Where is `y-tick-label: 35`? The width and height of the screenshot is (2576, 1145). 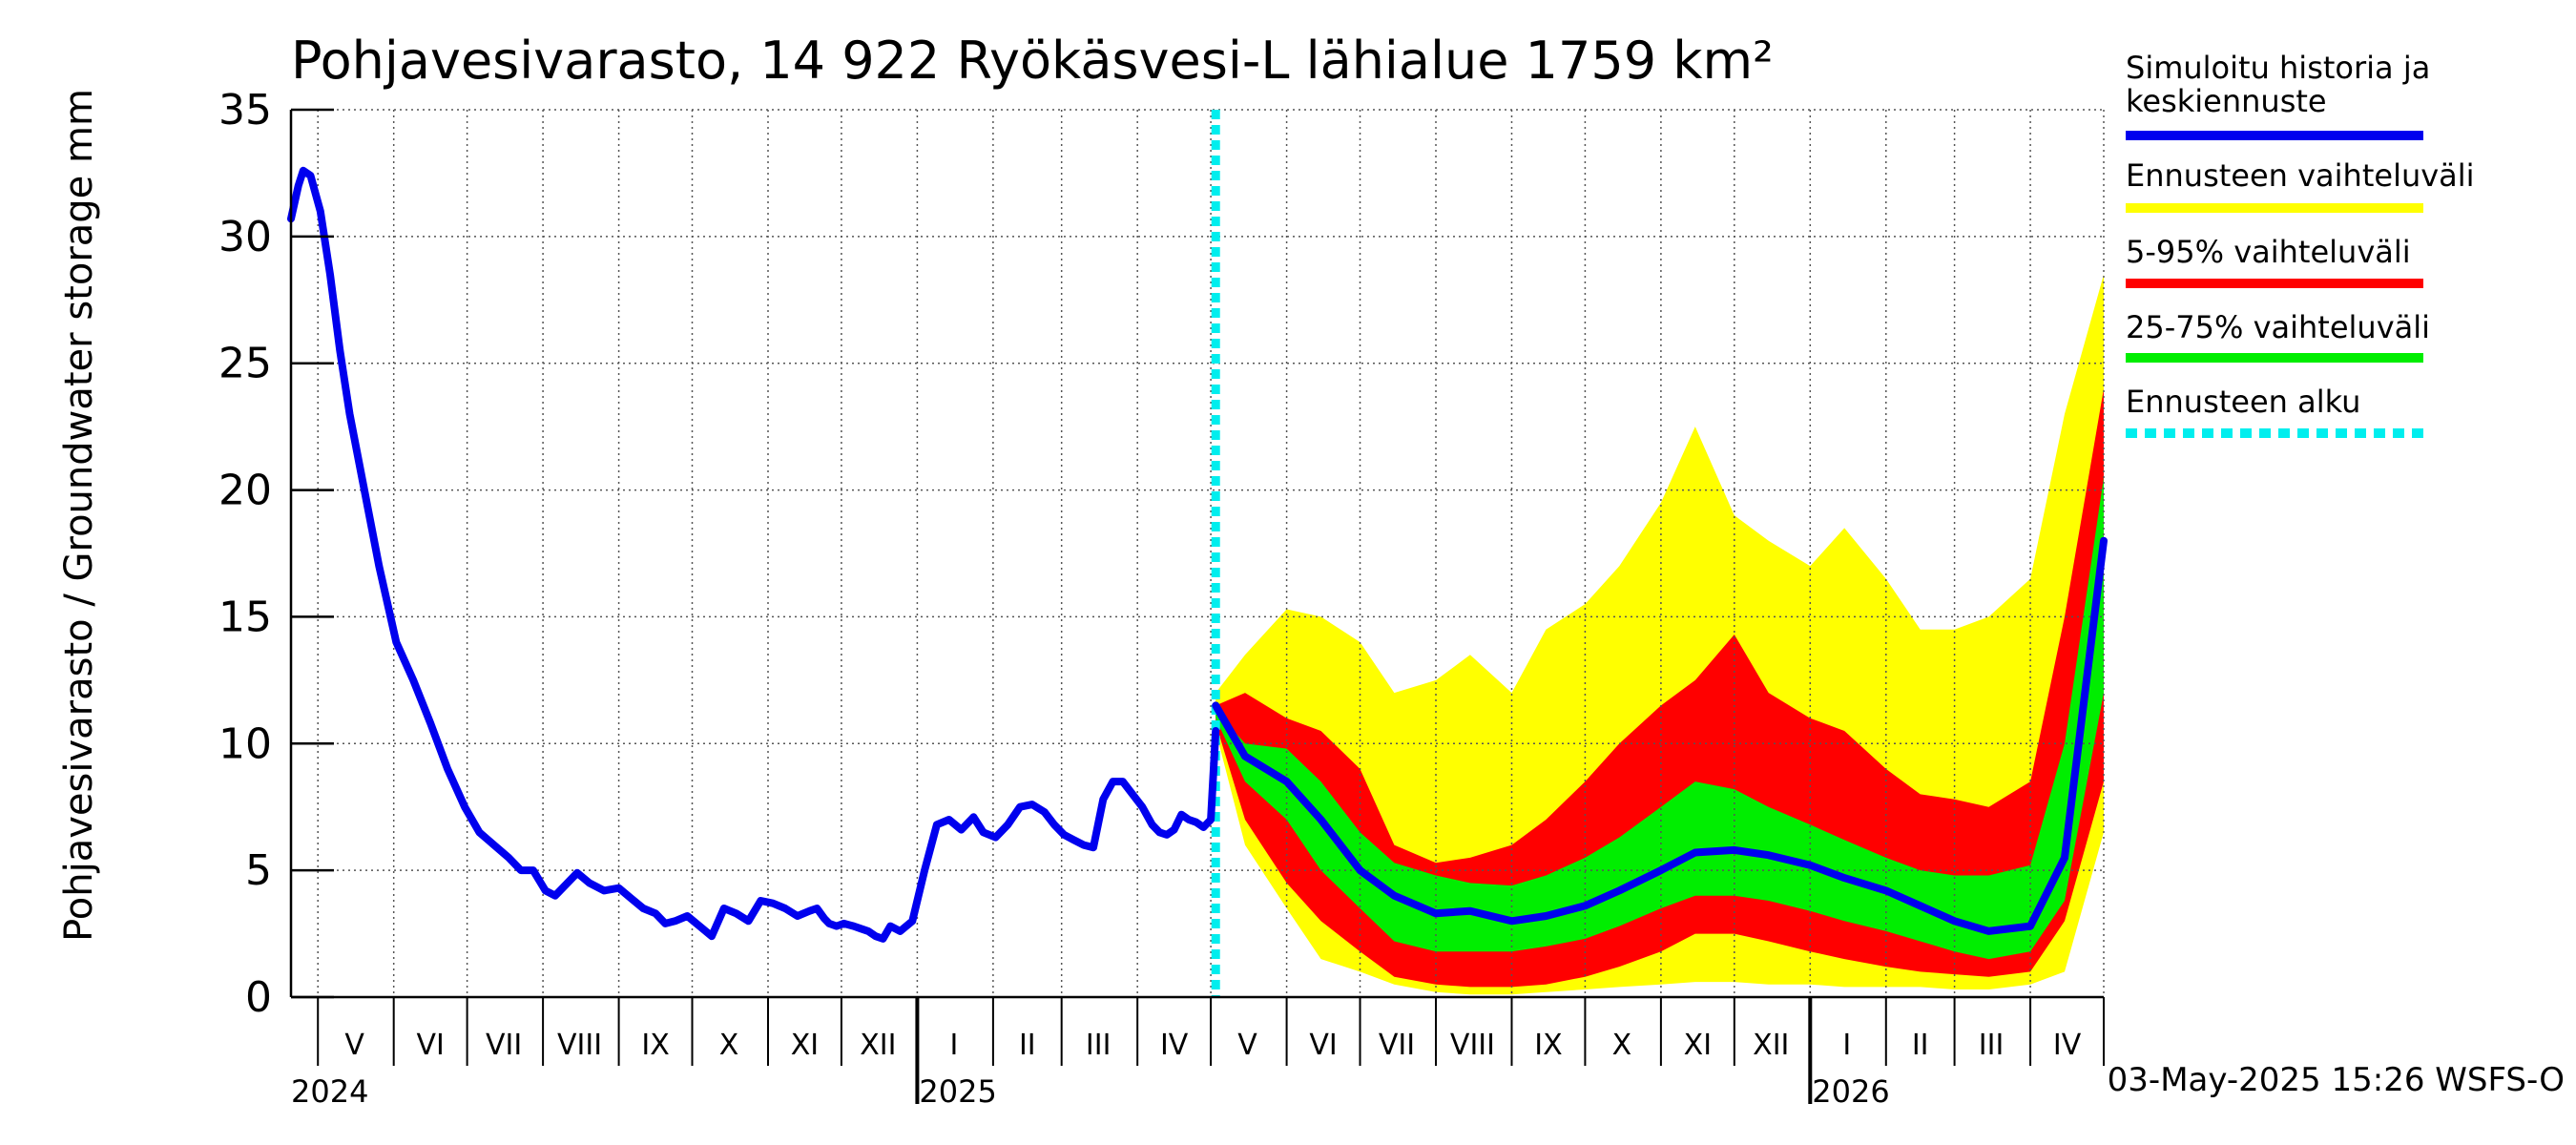
y-tick-label: 35 is located at coordinates (245, 110).